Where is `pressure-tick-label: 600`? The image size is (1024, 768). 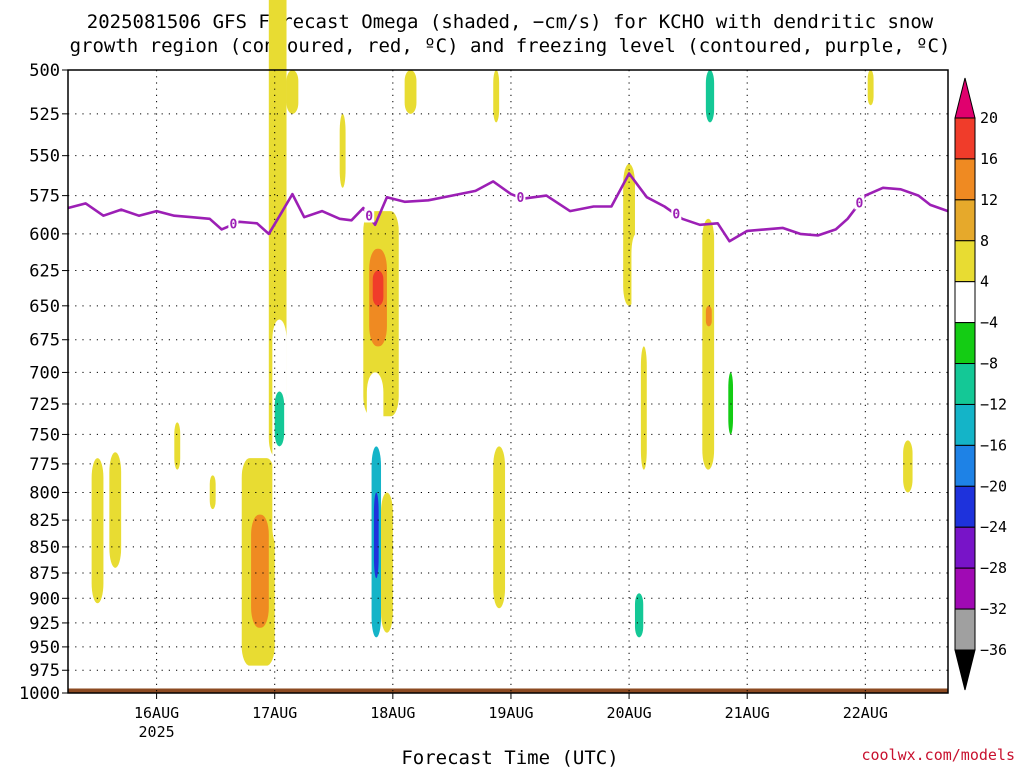
pressure-tick-label: 600 is located at coordinates (44, 235).